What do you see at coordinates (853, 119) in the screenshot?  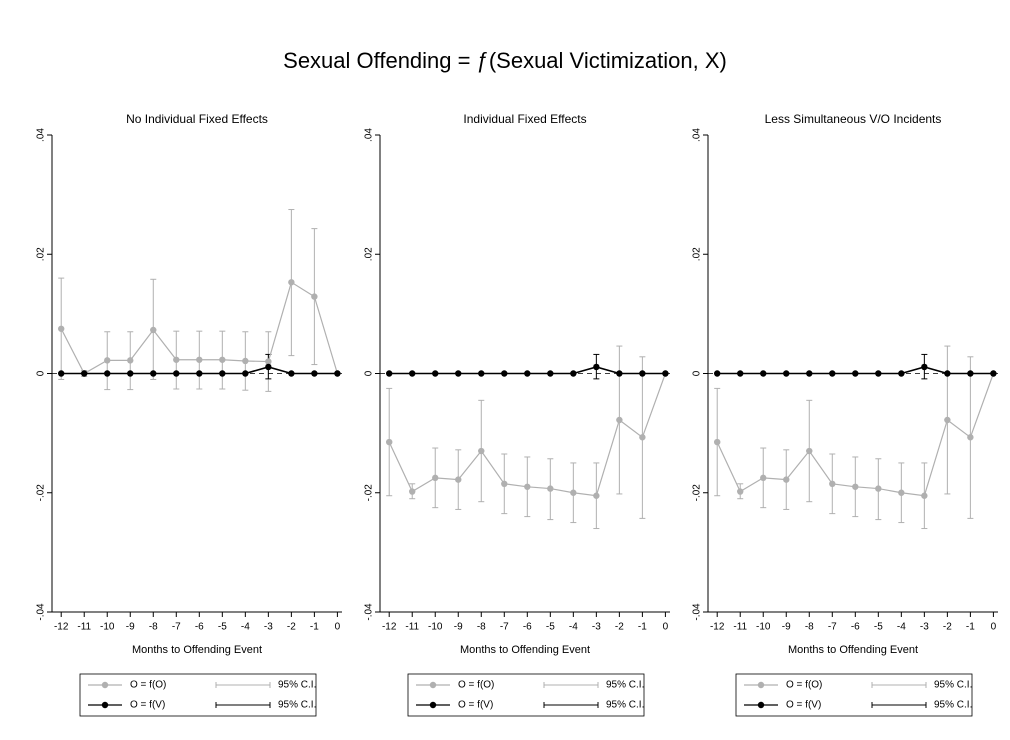 I see `panel-title: Less Simultaneous V/O Incidents` at bounding box center [853, 119].